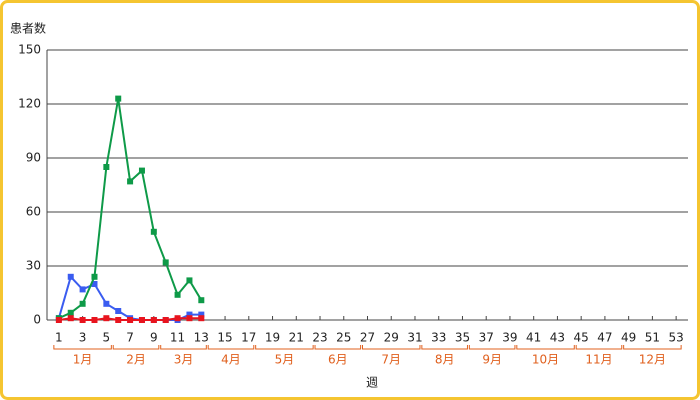 The height and width of the screenshot is (400, 700). What do you see at coordinates (184, 360) in the screenshot?
I see `month-label: 3月` at bounding box center [184, 360].